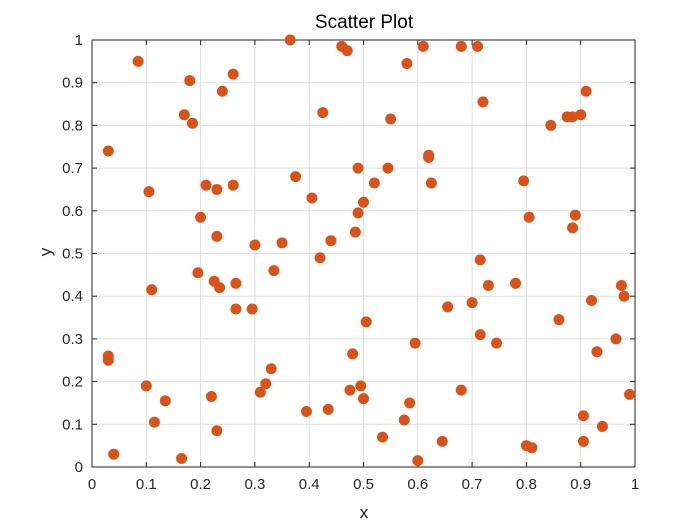  What do you see at coordinates (72, 168) in the screenshot?
I see `y-tick-label: 0.7` at bounding box center [72, 168].